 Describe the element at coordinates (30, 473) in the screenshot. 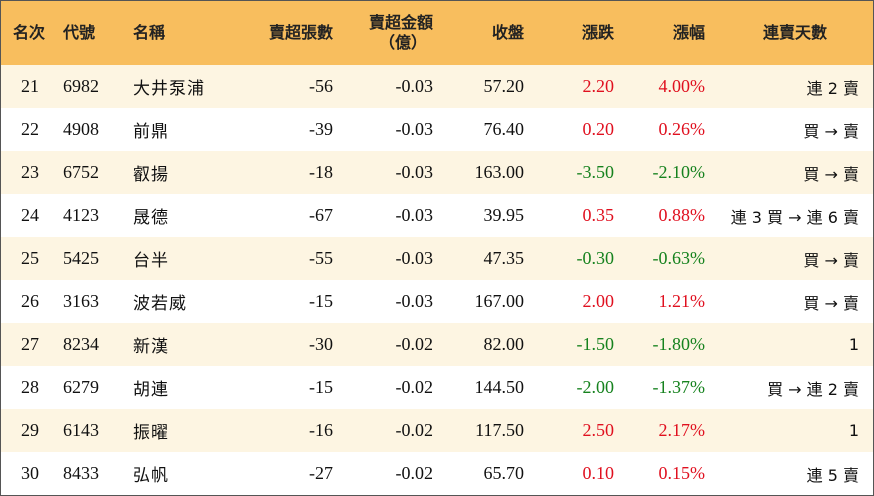

I see `rank-cell: 30` at that location.